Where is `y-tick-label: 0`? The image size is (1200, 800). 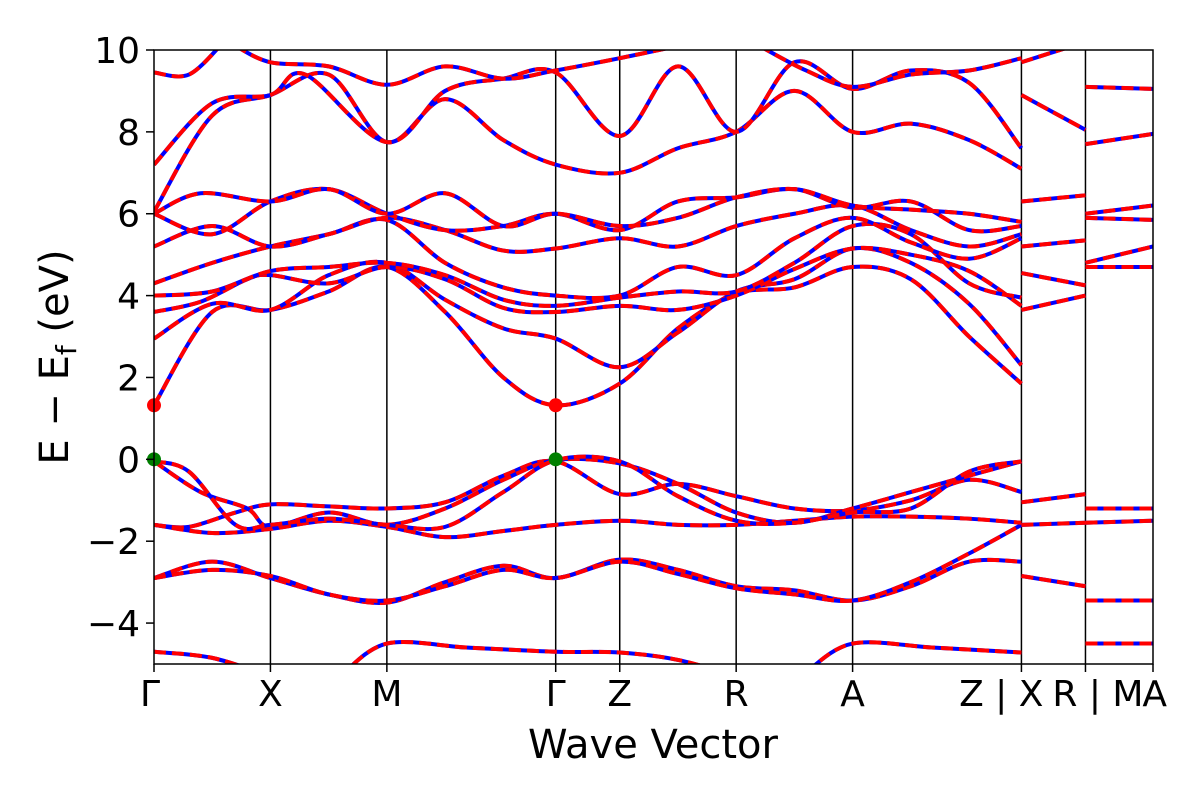 y-tick-label: 0 is located at coordinates (128, 460).